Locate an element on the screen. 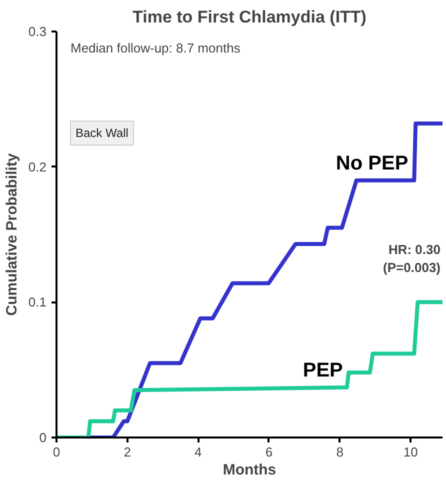 The width and height of the screenshot is (446, 481). y-tick-label: 0.2 is located at coordinates (37, 166).